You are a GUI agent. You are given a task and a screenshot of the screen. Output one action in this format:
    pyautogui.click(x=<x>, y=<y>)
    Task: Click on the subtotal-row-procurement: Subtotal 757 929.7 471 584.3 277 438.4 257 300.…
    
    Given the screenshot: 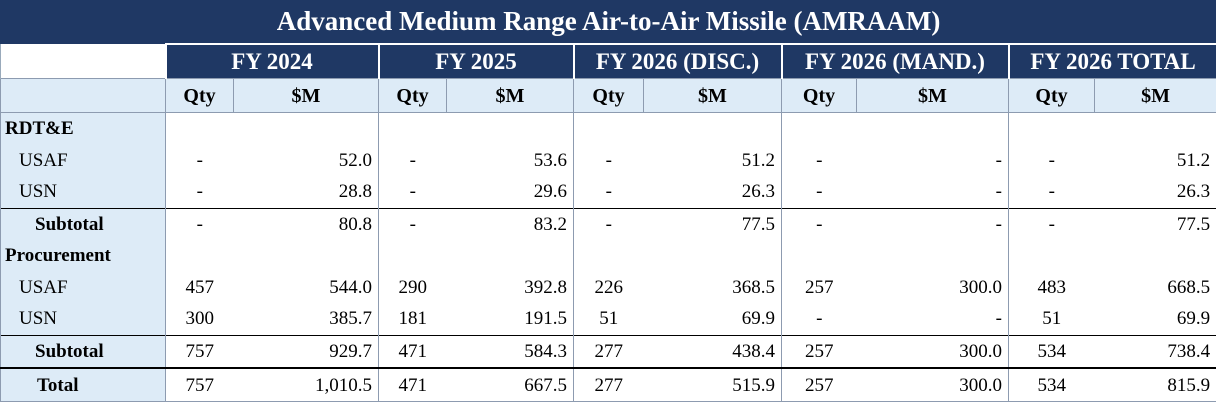 What is the action you would take?
    pyautogui.click(x=608, y=351)
    